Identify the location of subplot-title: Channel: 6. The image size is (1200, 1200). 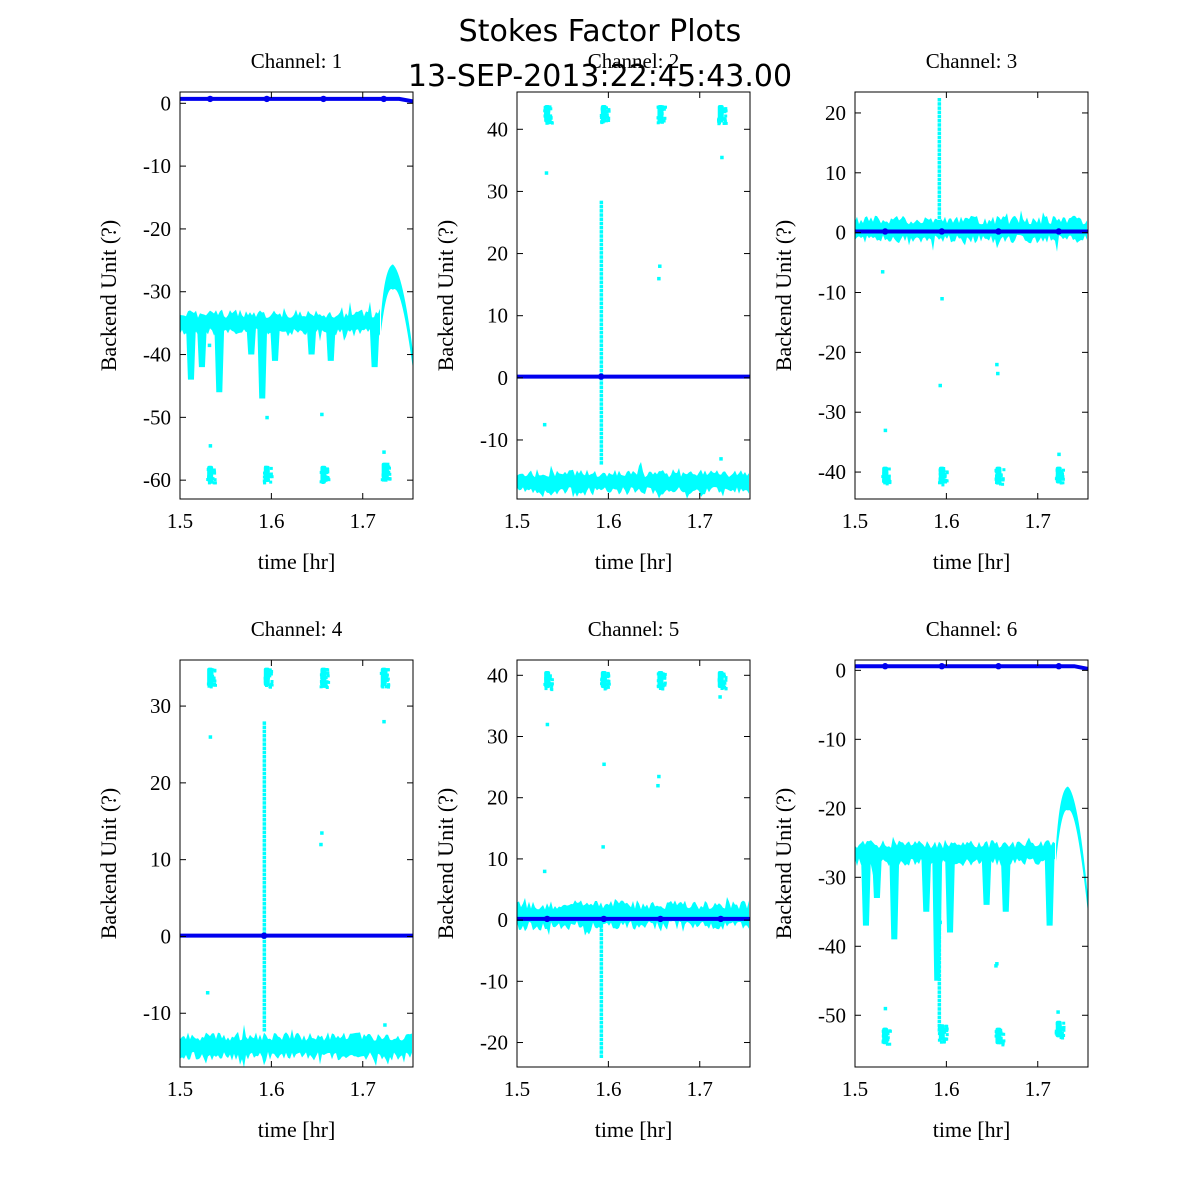
(972, 629).